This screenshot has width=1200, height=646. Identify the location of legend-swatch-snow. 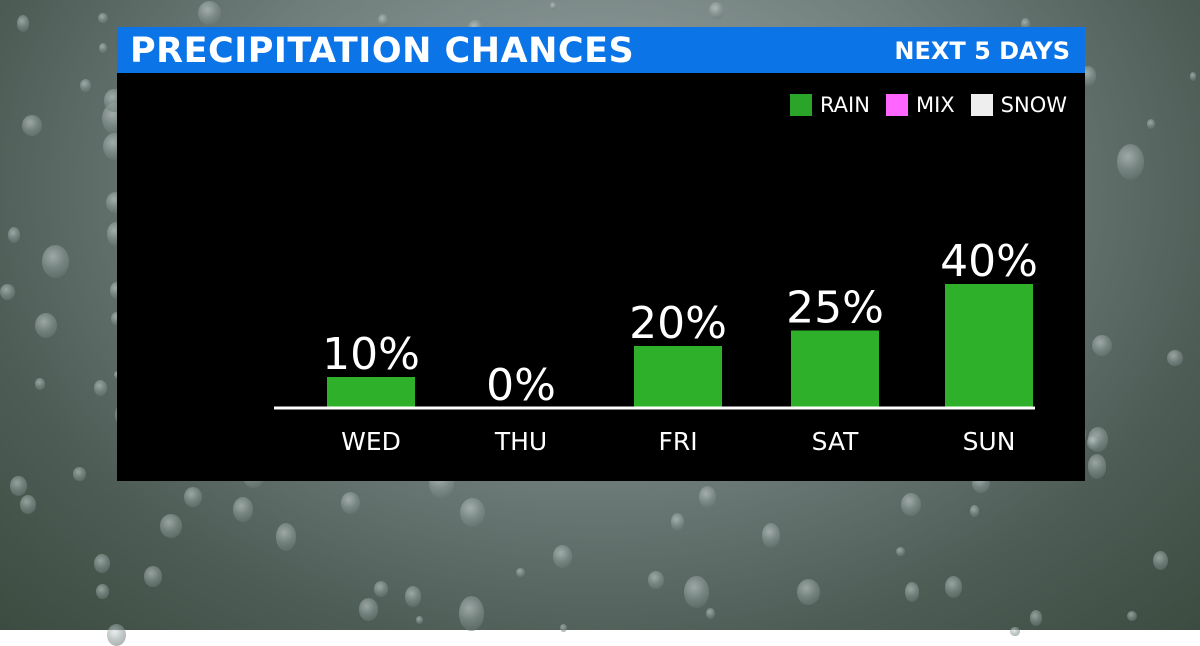
(981, 105).